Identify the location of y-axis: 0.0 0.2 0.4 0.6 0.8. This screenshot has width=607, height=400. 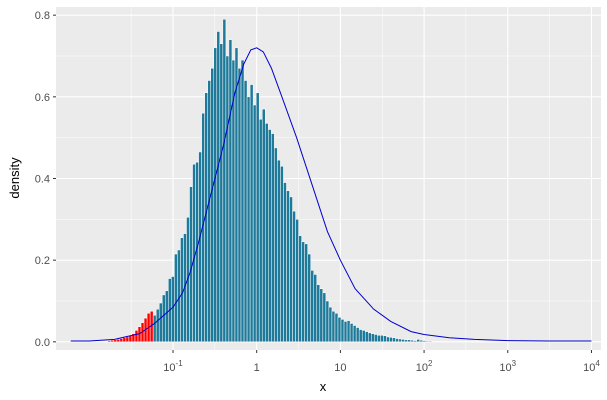
(45, 179).